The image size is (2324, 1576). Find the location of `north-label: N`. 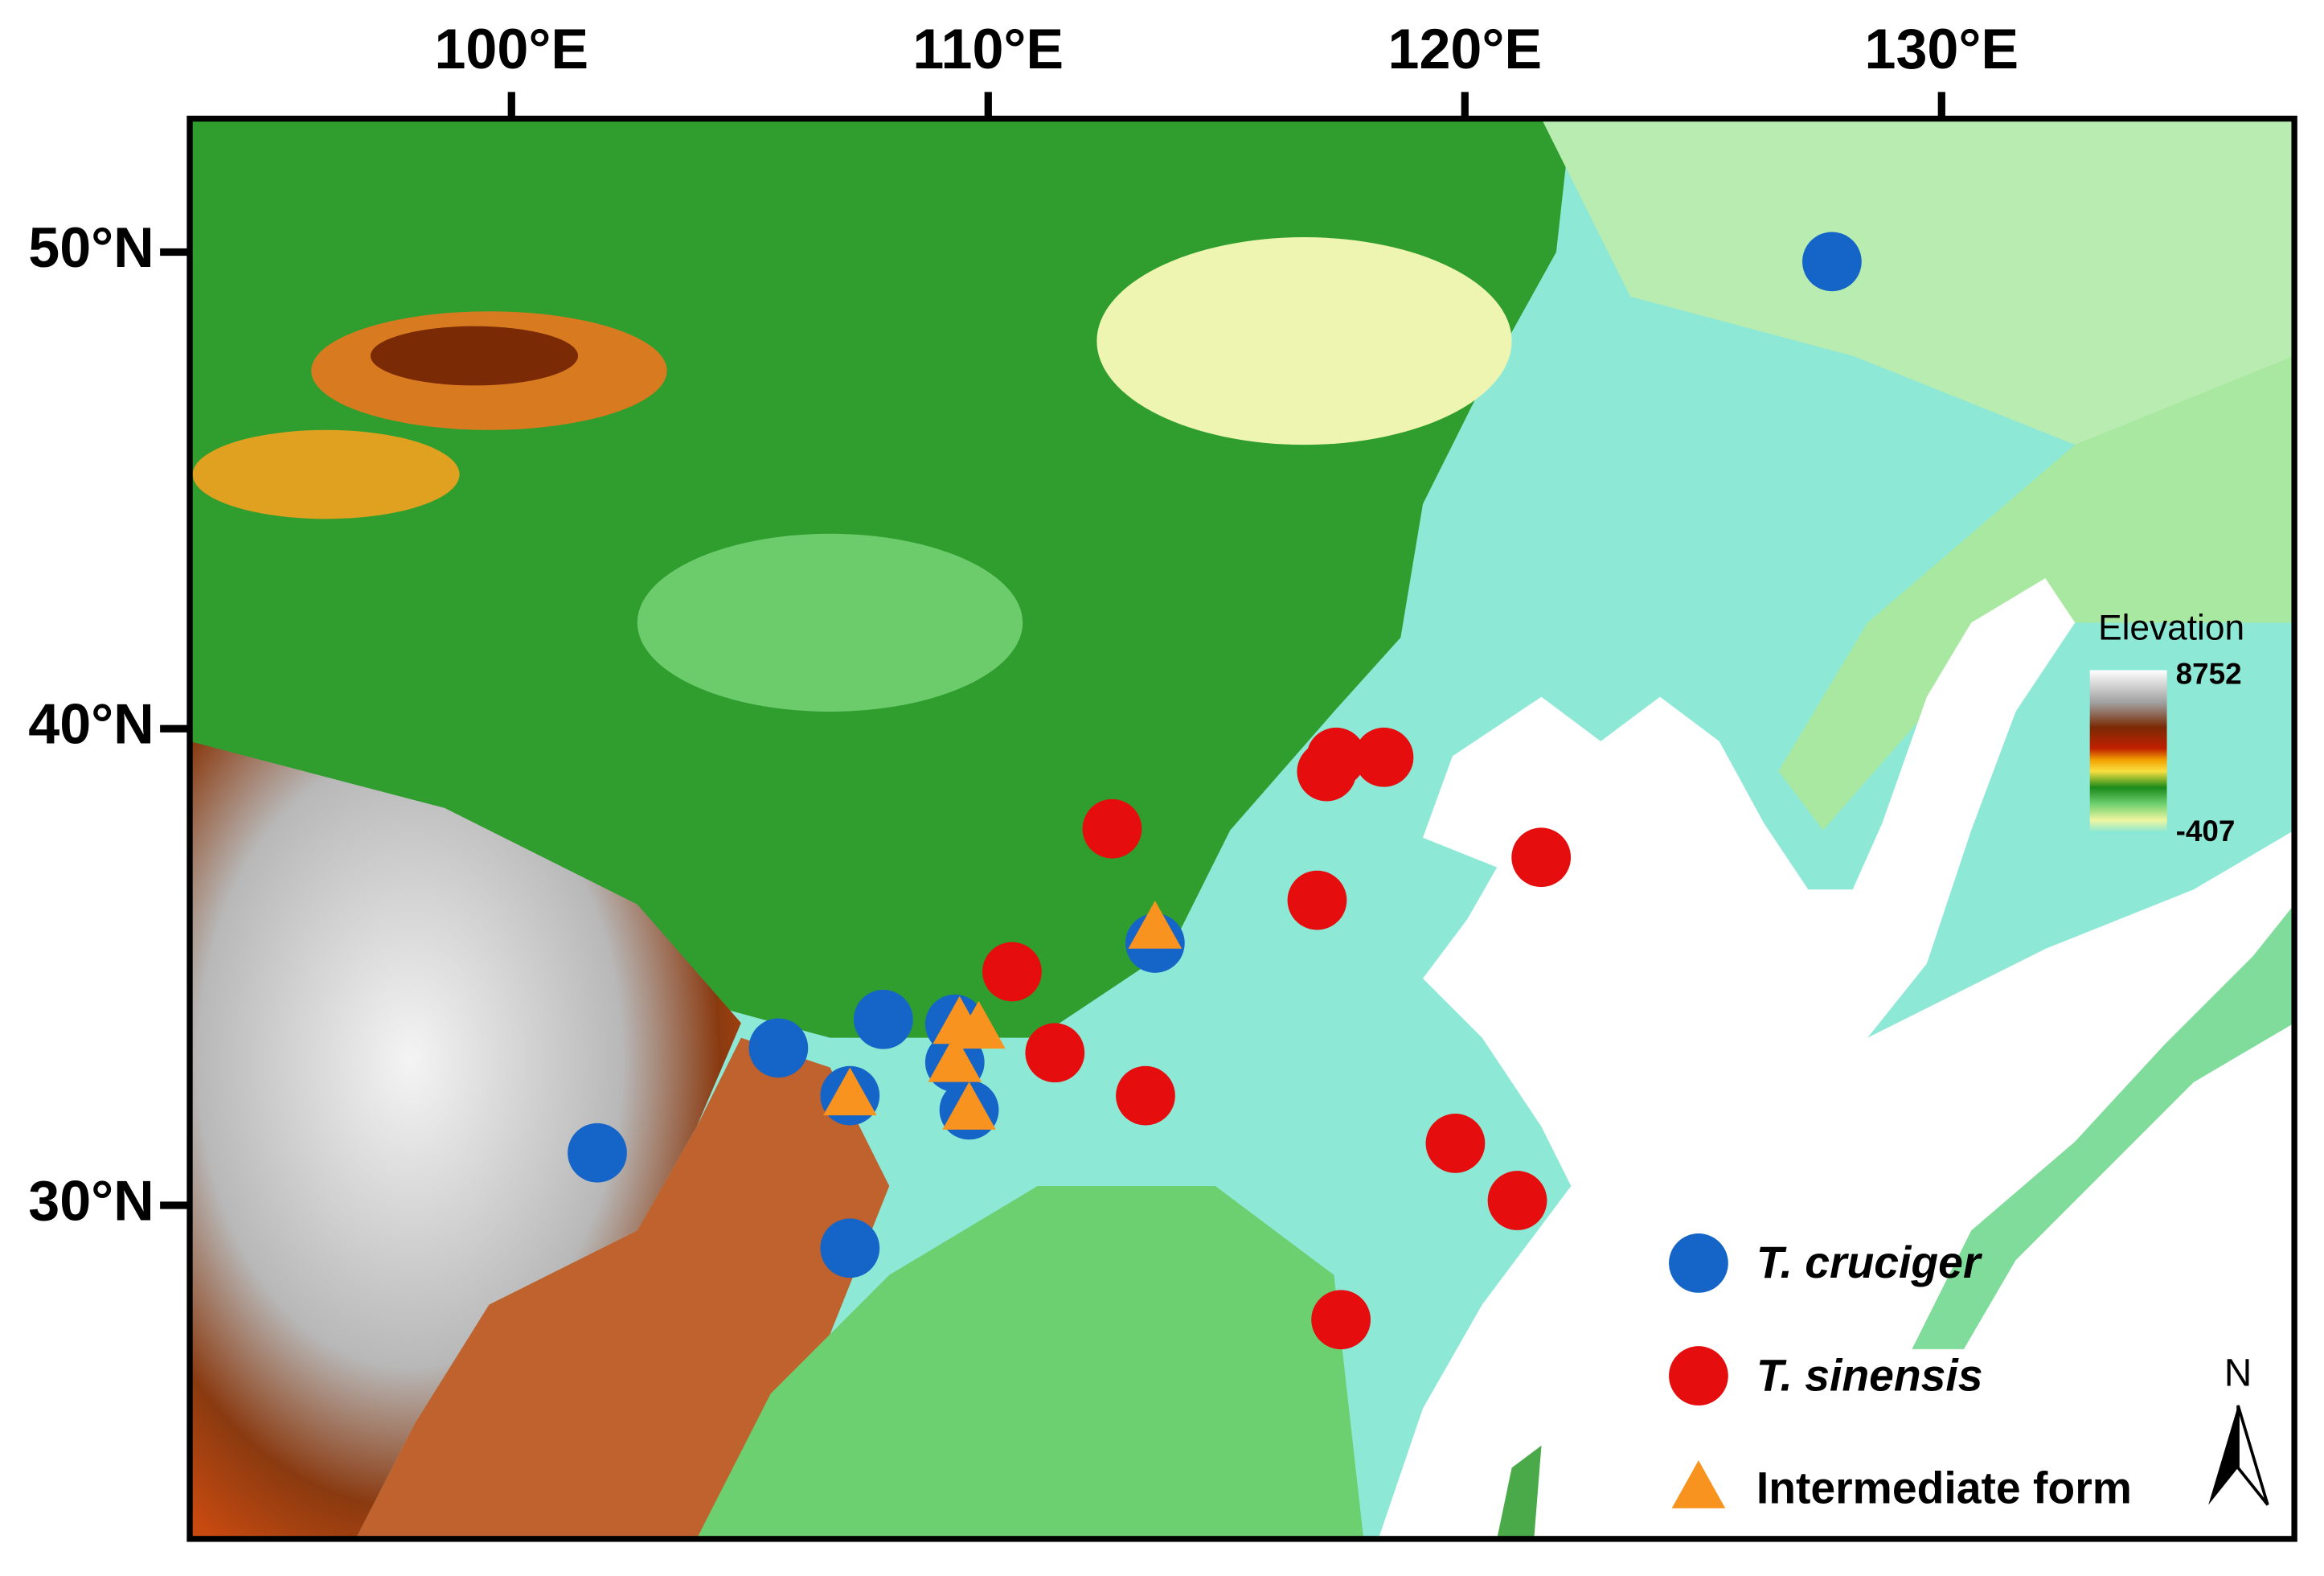

north-label: N is located at coordinates (2238, 1373).